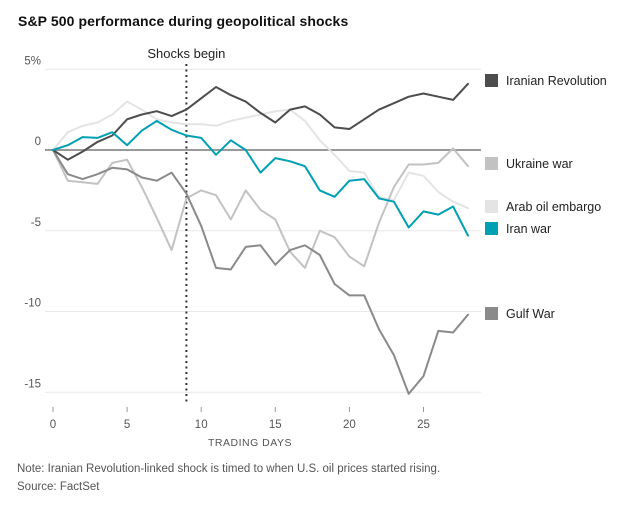 The image size is (637, 516). What do you see at coordinates (186, 53) in the screenshot?
I see `shocks-begin-annotation: Shocks begin` at bounding box center [186, 53].